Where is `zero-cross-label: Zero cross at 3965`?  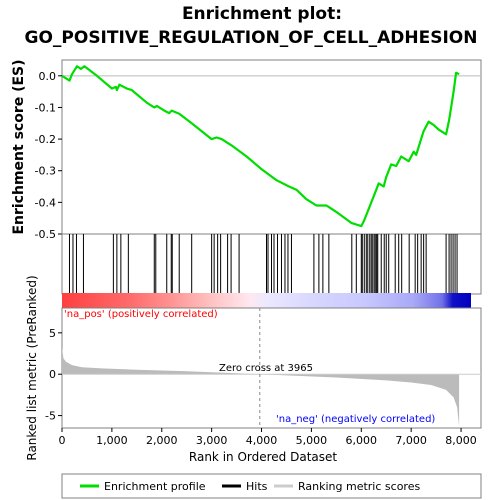 zero-cross-label: Zero cross at 3965 is located at coordinates (266, 368).